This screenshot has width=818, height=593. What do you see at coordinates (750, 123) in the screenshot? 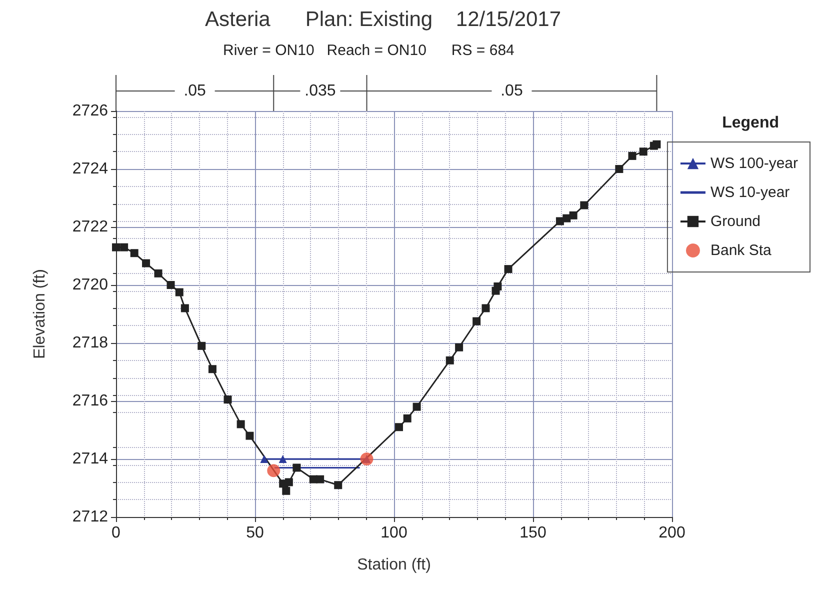
I see `legend-title: Legend` at bounding box center [750, 123].